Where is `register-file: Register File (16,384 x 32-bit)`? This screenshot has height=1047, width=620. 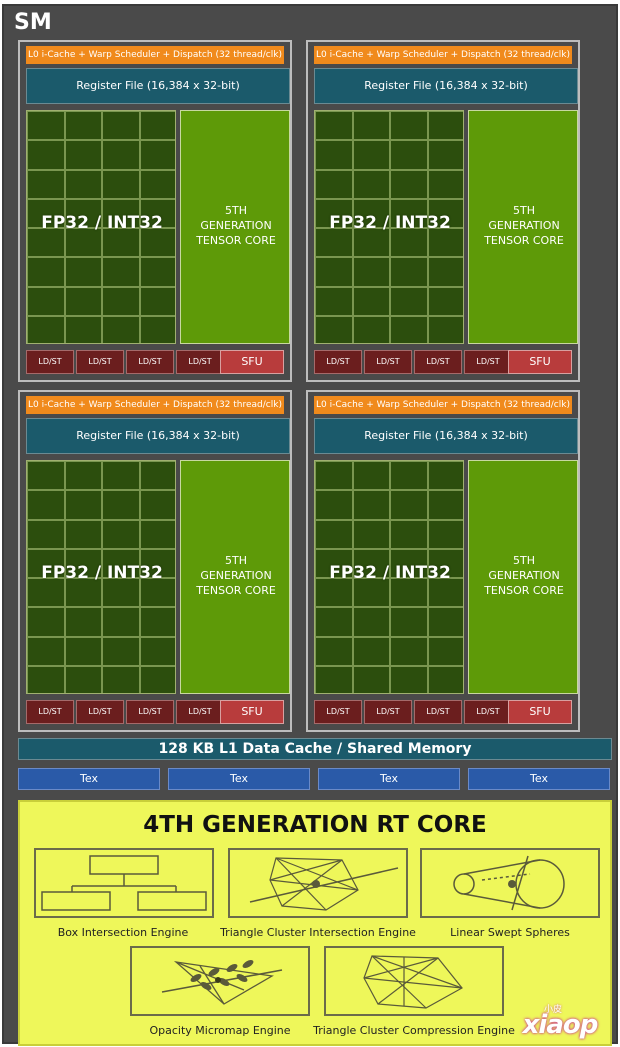
register-file: Register File (16,384 x 32-bit) is located at coordinates (158, 436).